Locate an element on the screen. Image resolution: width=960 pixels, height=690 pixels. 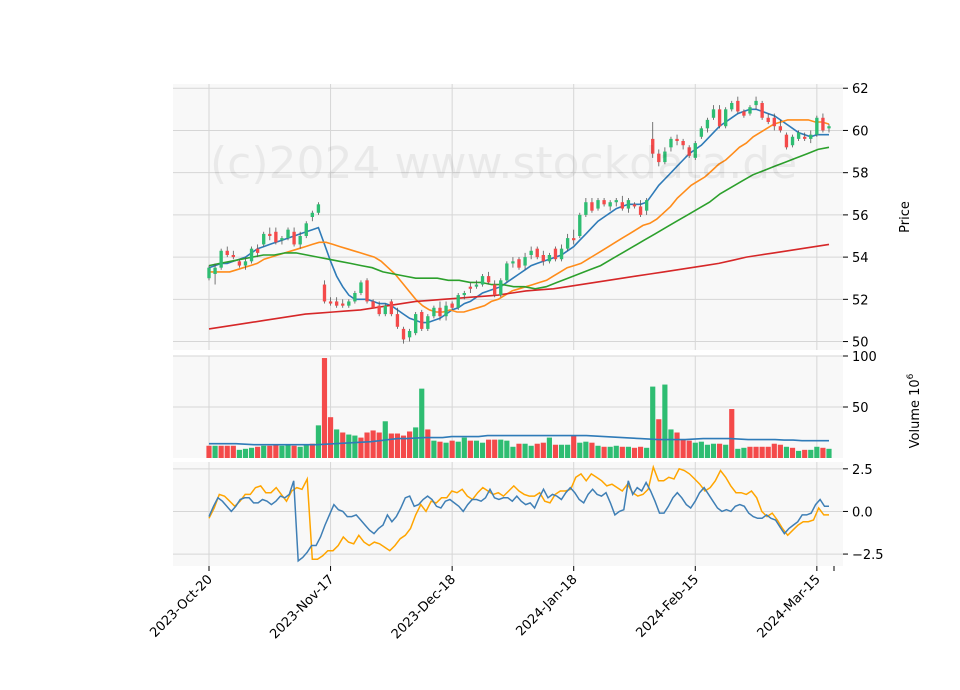
price-y-tick-label: 62 is located at coordinates (860, 89).